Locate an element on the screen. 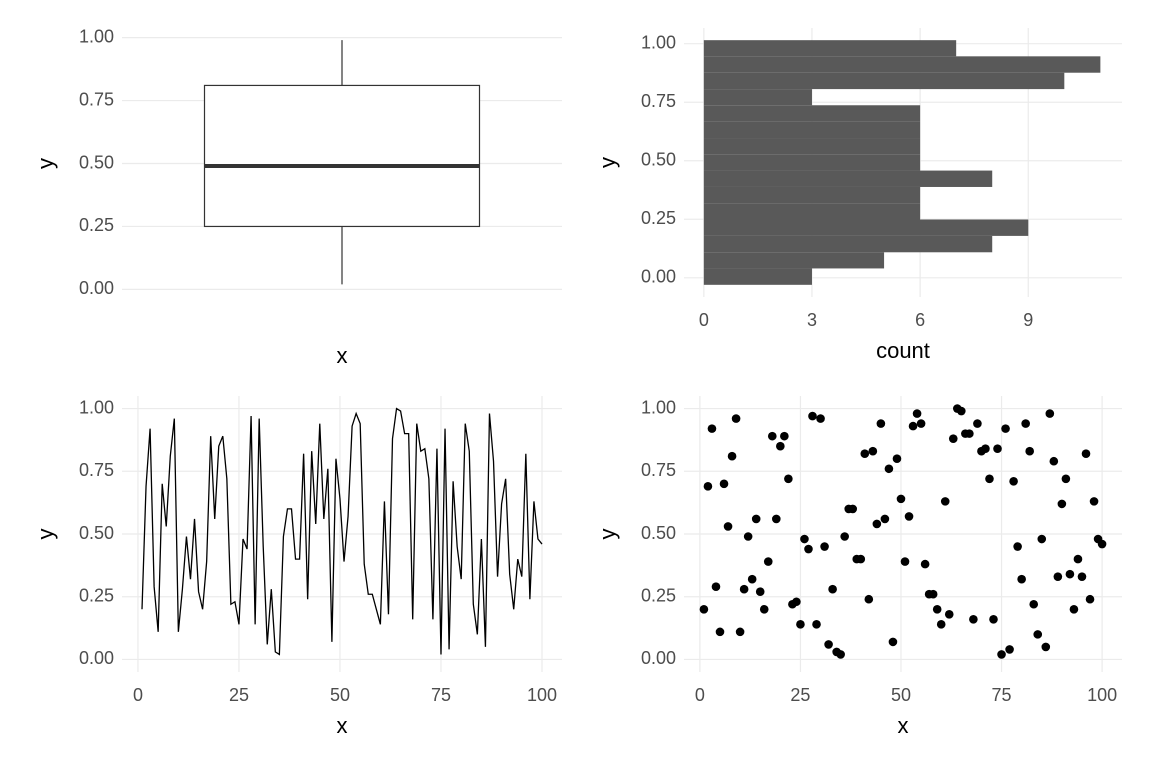 Image resolution: width=1152 pixels, height=768 pixels. x-tick-label: 100 is located at coordinates (542, 695).